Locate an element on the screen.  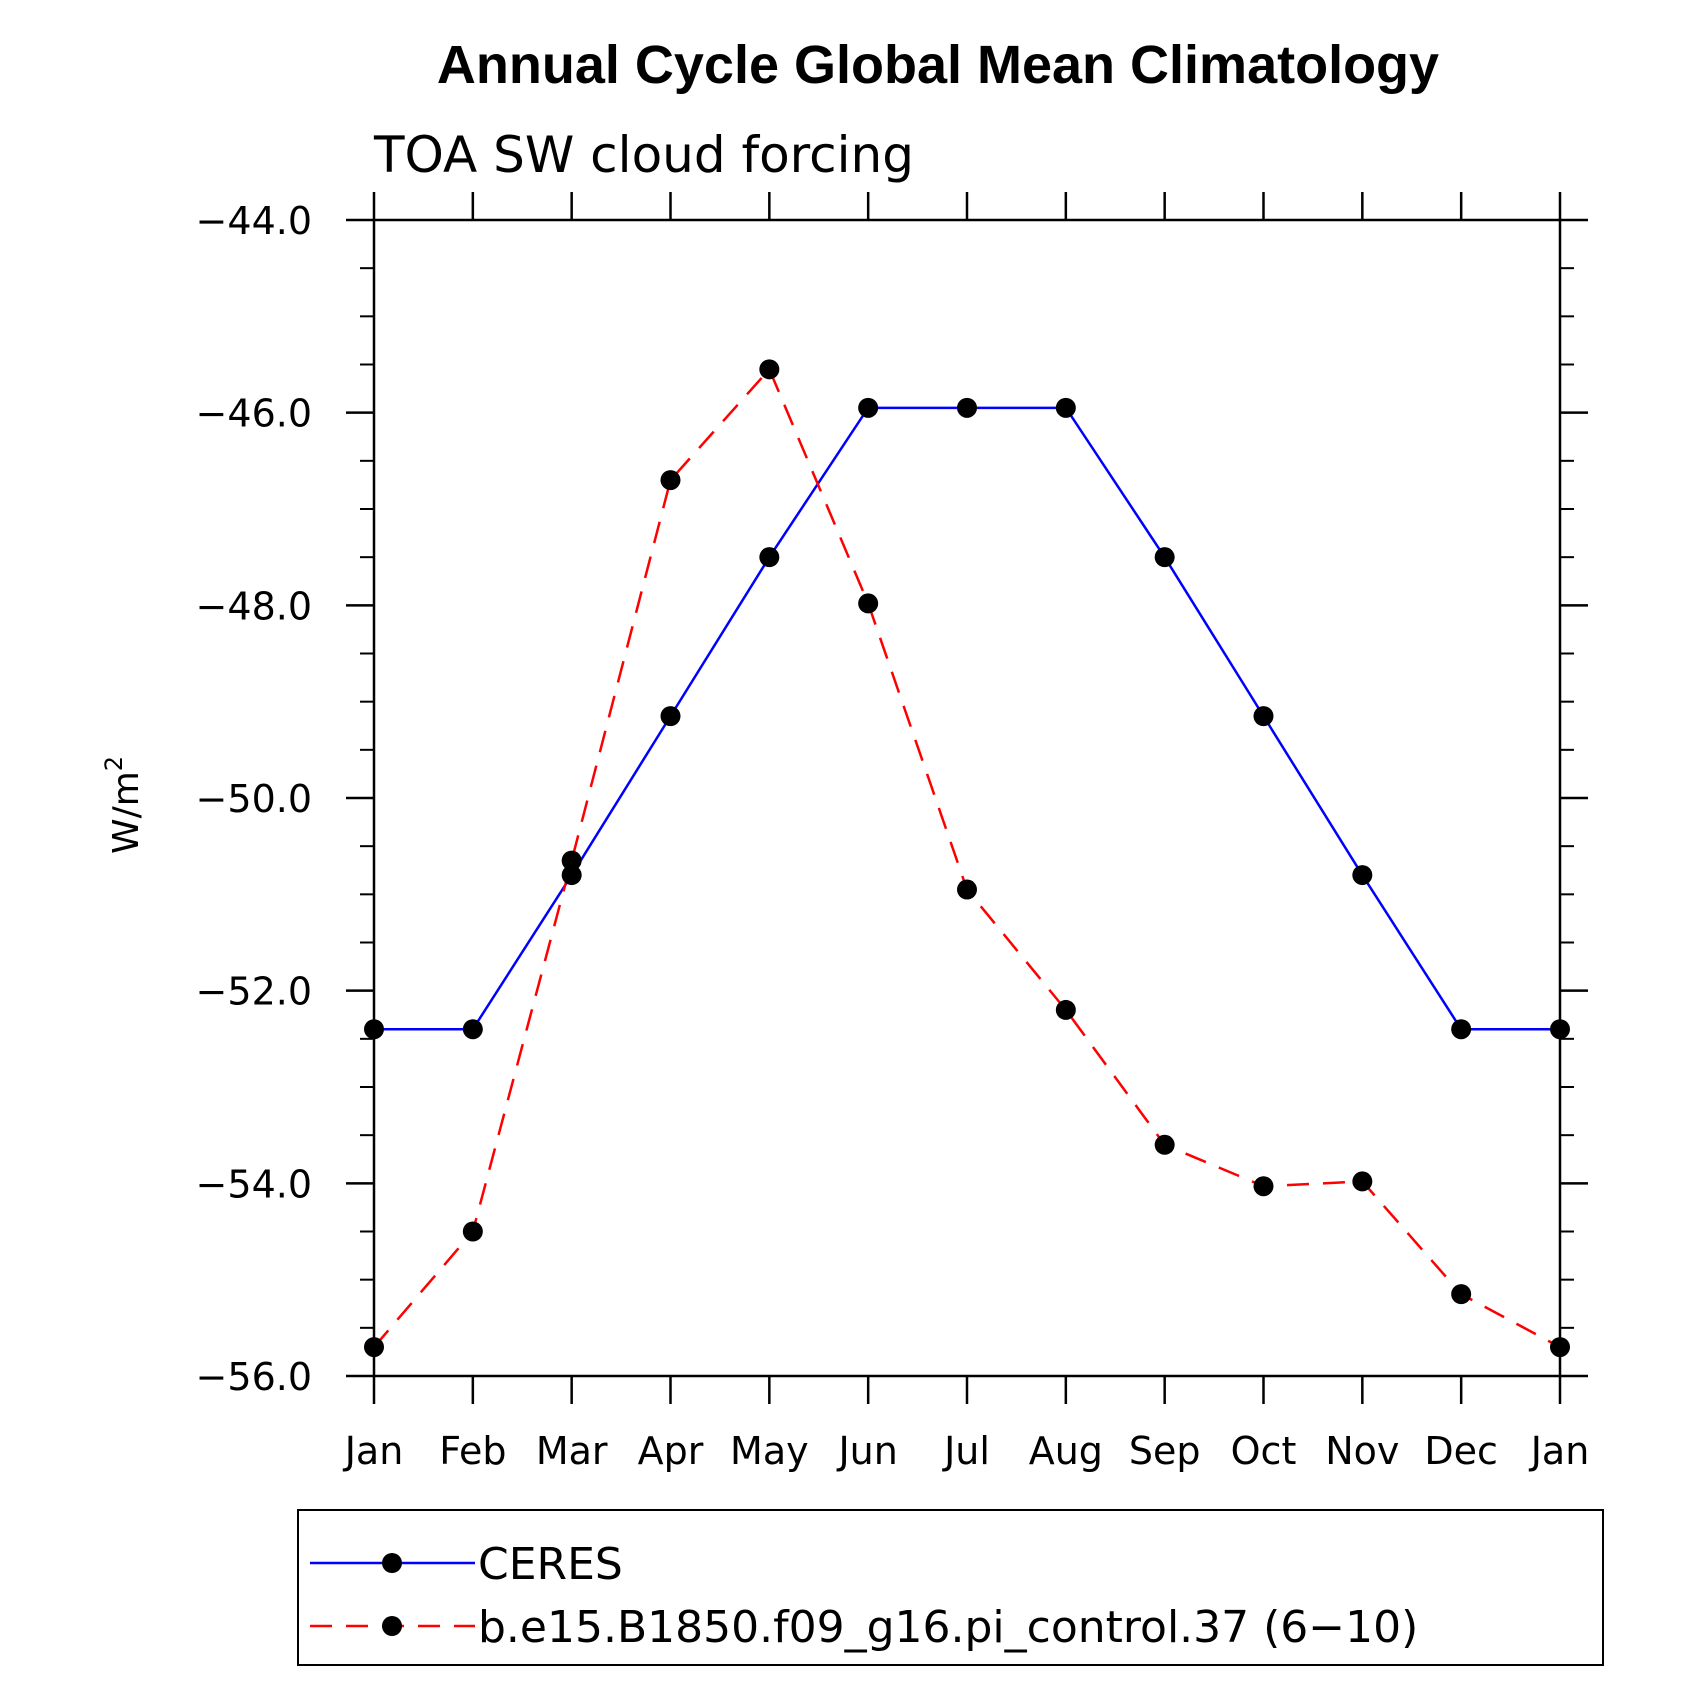
x-tick-label: Oct is located at coordinates (1264, 1451).